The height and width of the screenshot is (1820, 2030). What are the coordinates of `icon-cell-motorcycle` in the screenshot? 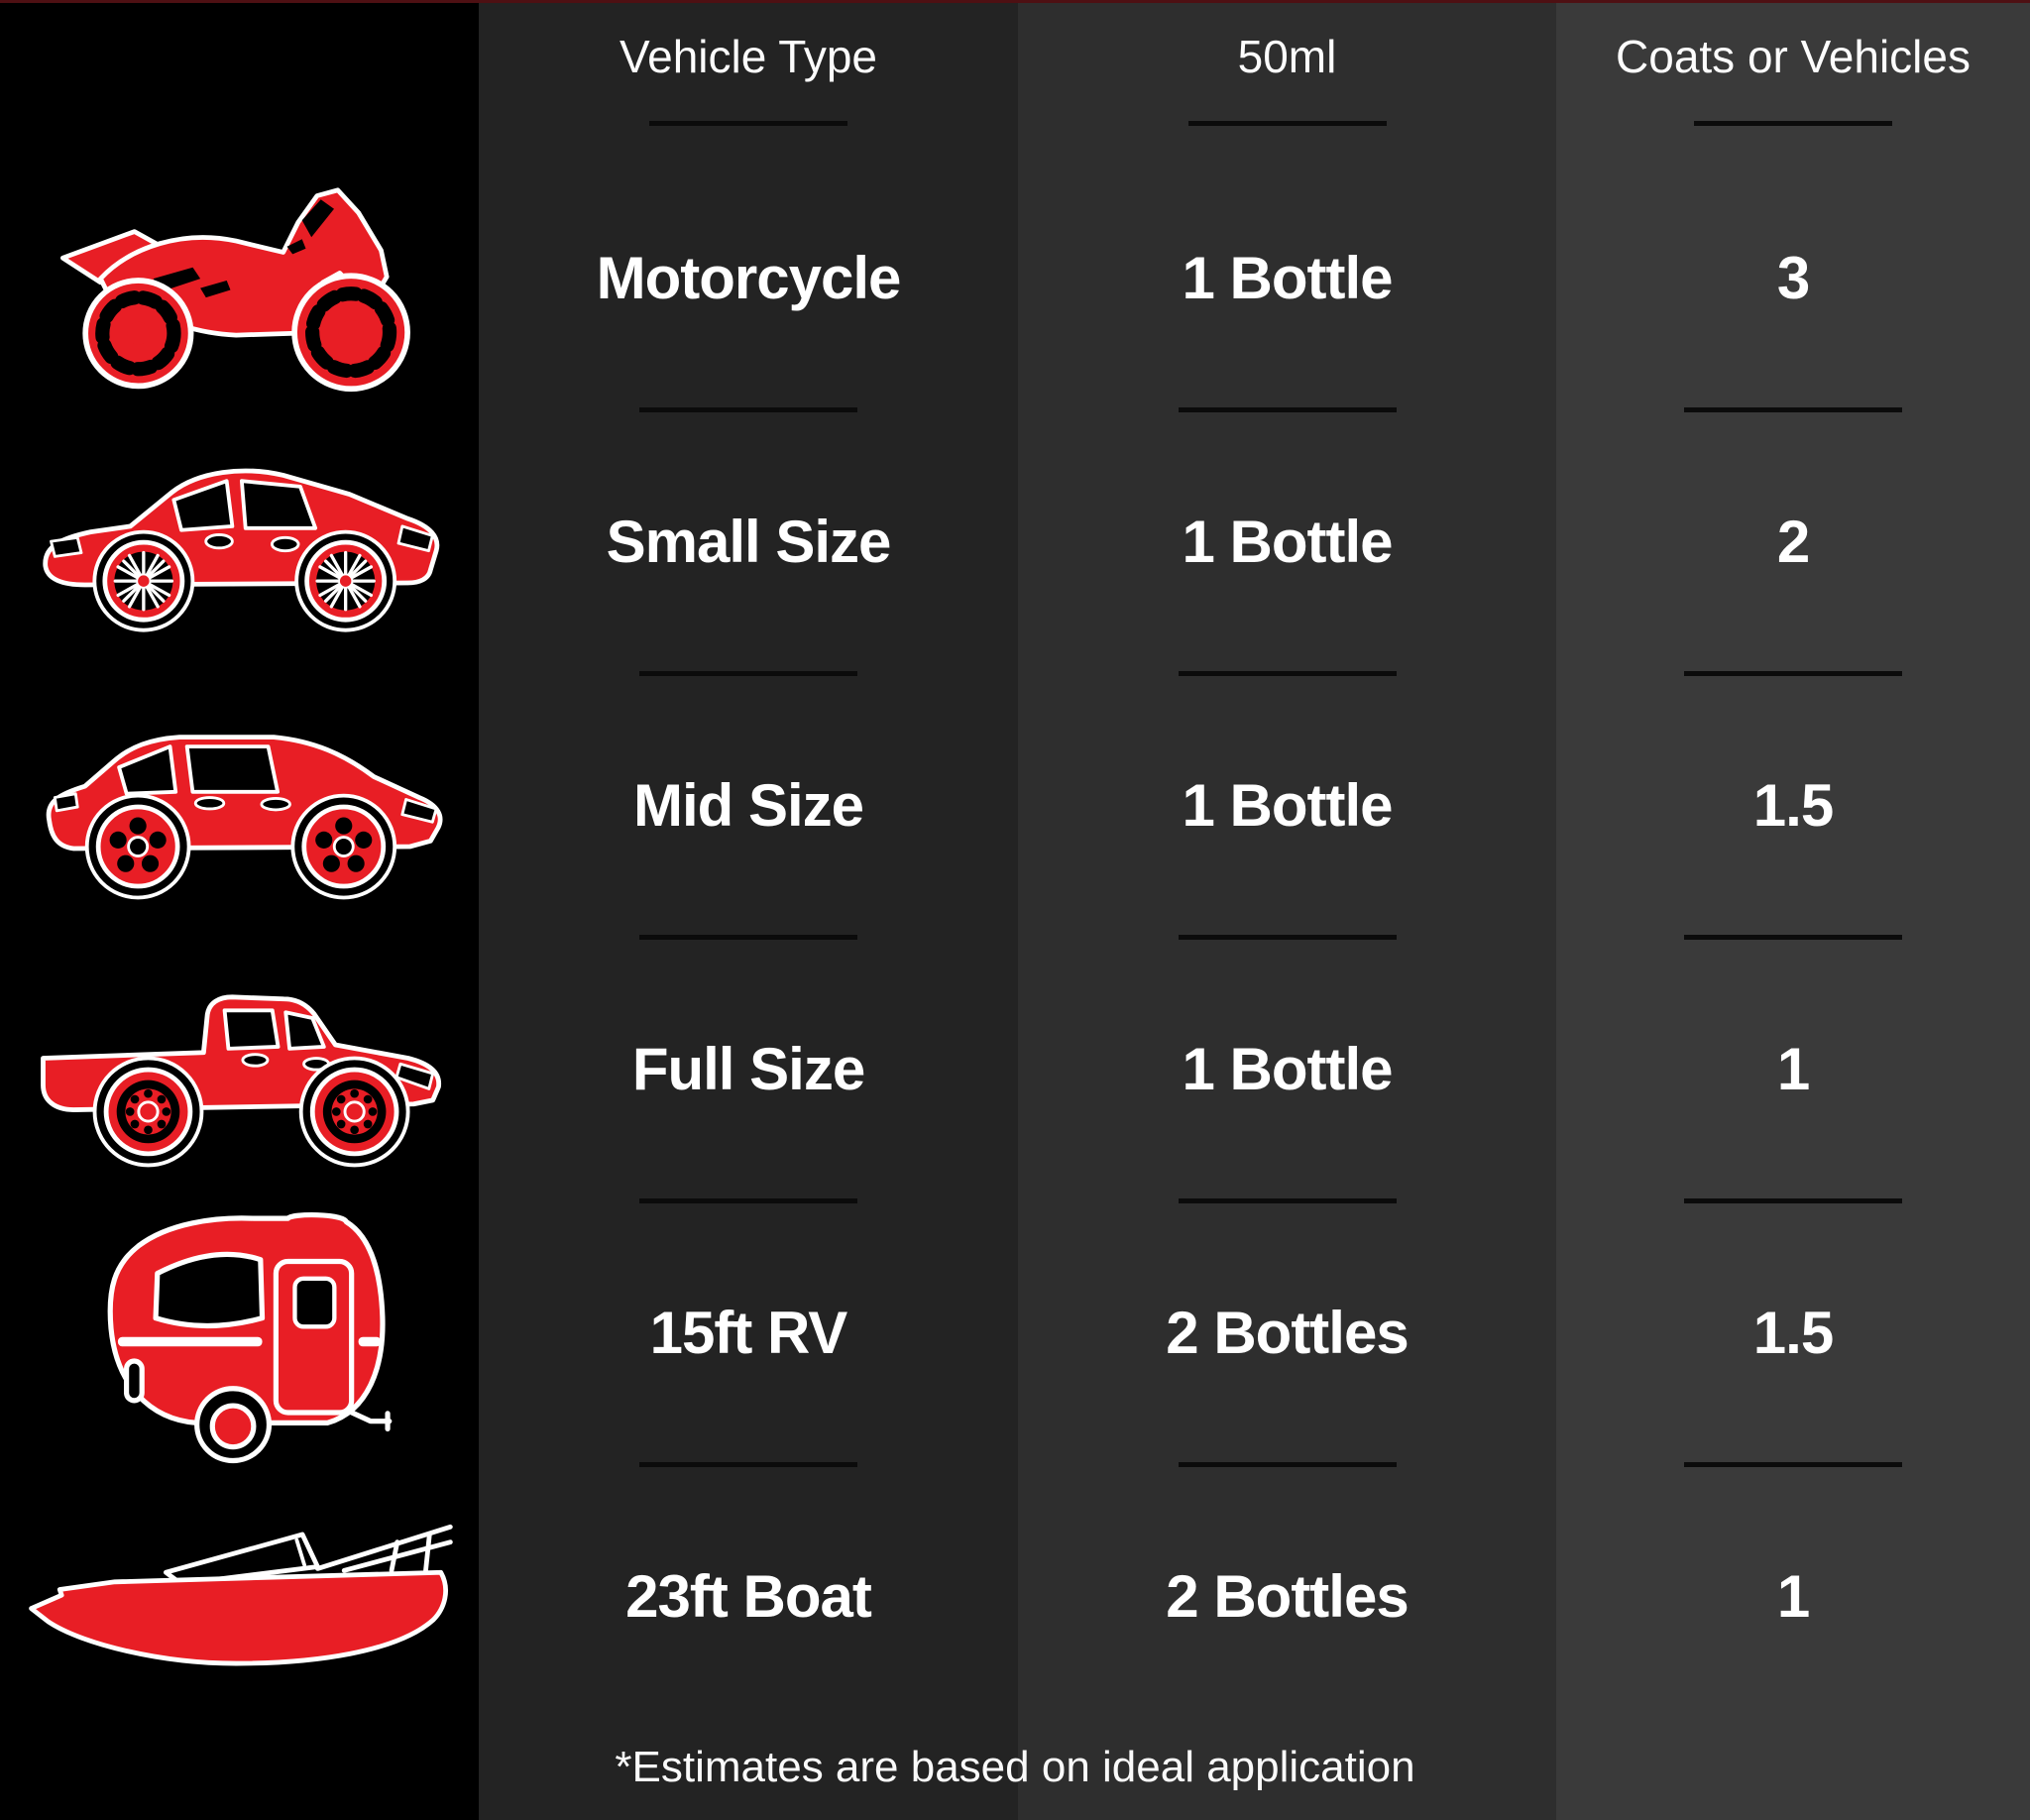 It's located at (239, 280).